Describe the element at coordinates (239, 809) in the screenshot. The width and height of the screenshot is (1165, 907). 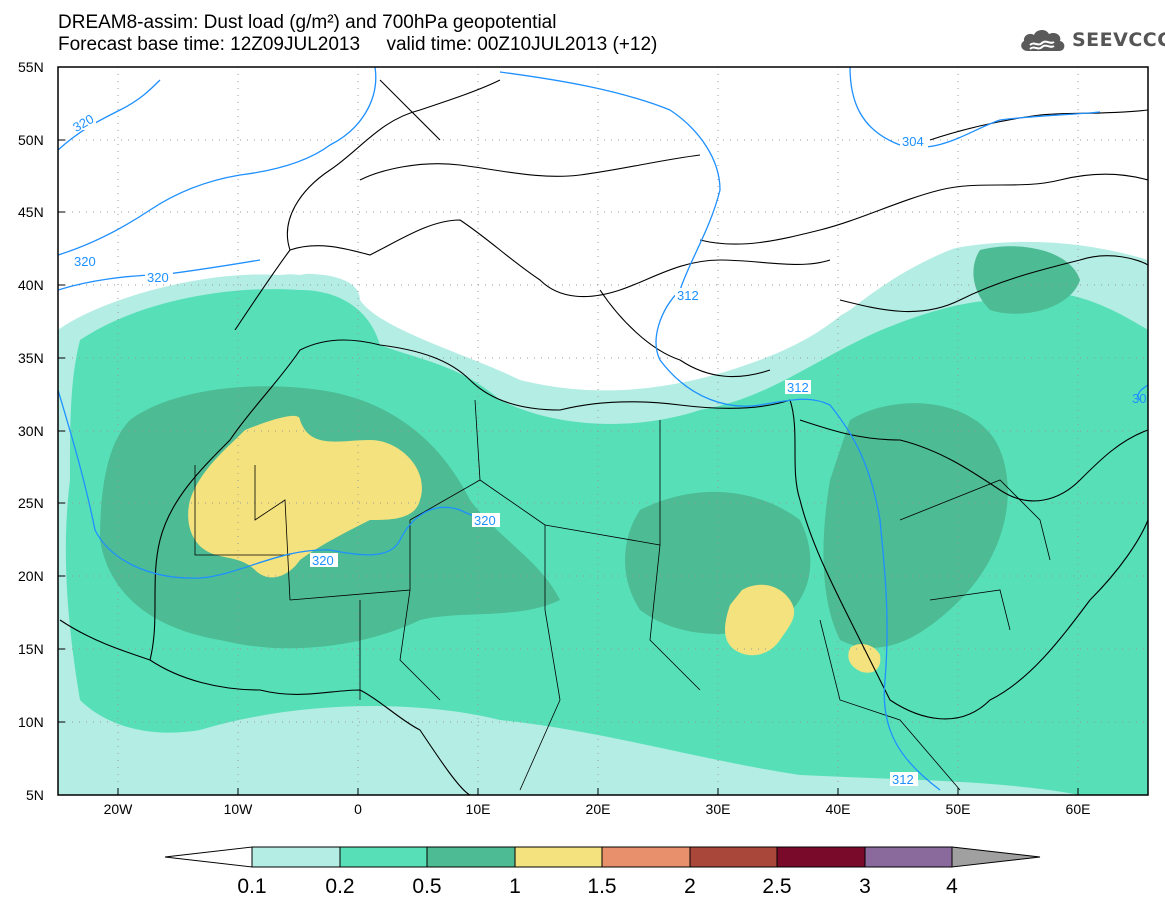
I see `lon-label: 10W` at that location.